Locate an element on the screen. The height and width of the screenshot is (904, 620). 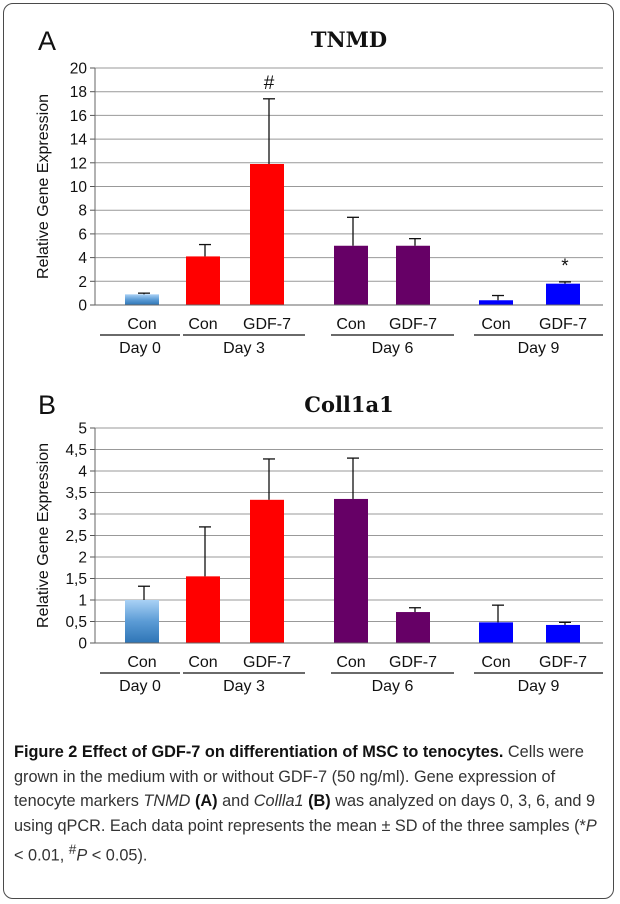
panel-a-ylabel: Relative Gene Expression is located at coordinates (43, 186).